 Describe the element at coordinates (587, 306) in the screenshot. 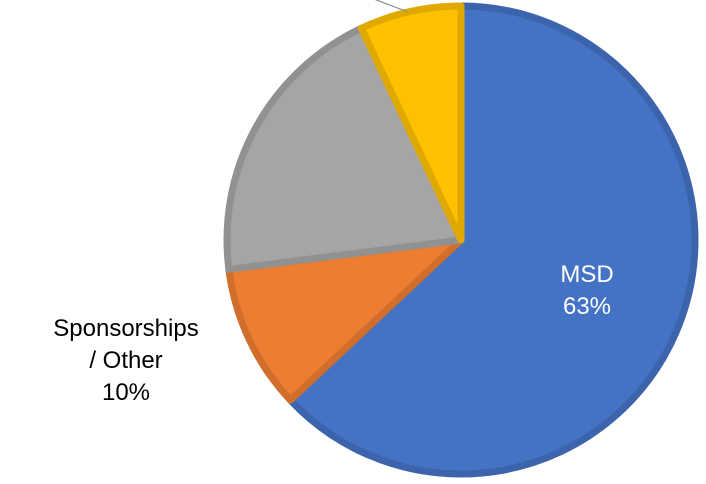

I see `pie-label-line: 63%` at that location.